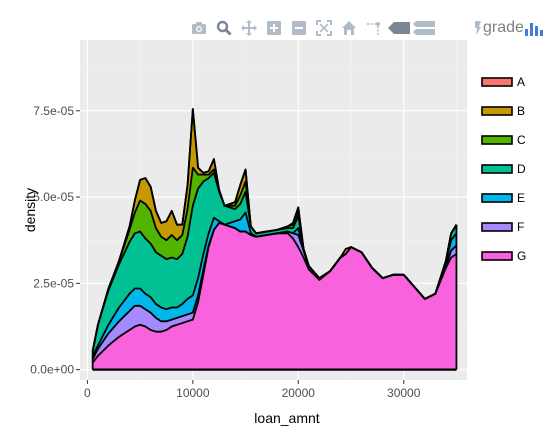  What do you see at coordinates (193, 393) in the screenshot?
I see `x-tick-label: 10000` at bounding box center [193, 393].